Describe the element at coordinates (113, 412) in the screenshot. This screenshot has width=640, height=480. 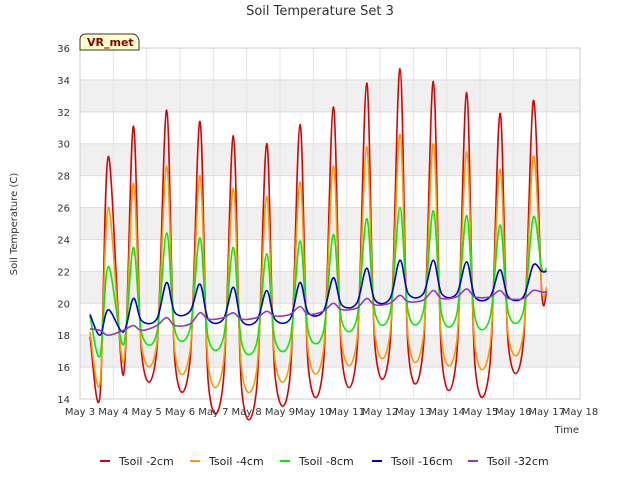
I see `x-tick-label: May 4` at that location.